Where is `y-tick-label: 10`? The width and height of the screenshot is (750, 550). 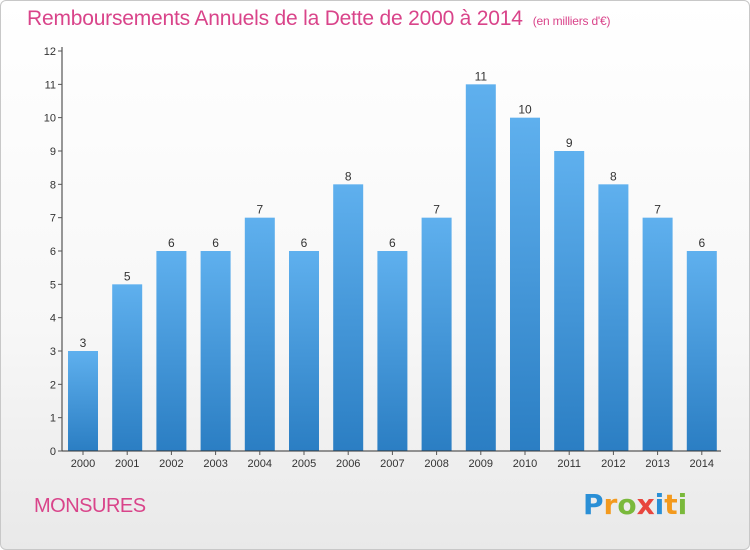 y-tick-label: 10 is located at coordinates (50, 119).